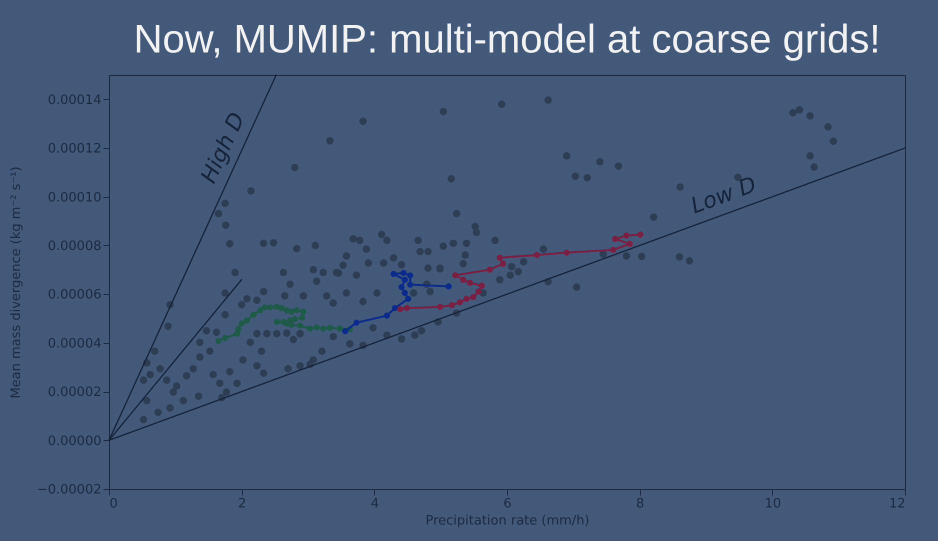 This screenshot has width=938, height=541. What do you see at coordinates (507, 504) in the screenshot?
I see `x-tick-label: 6` at bounding box center [507, 504].